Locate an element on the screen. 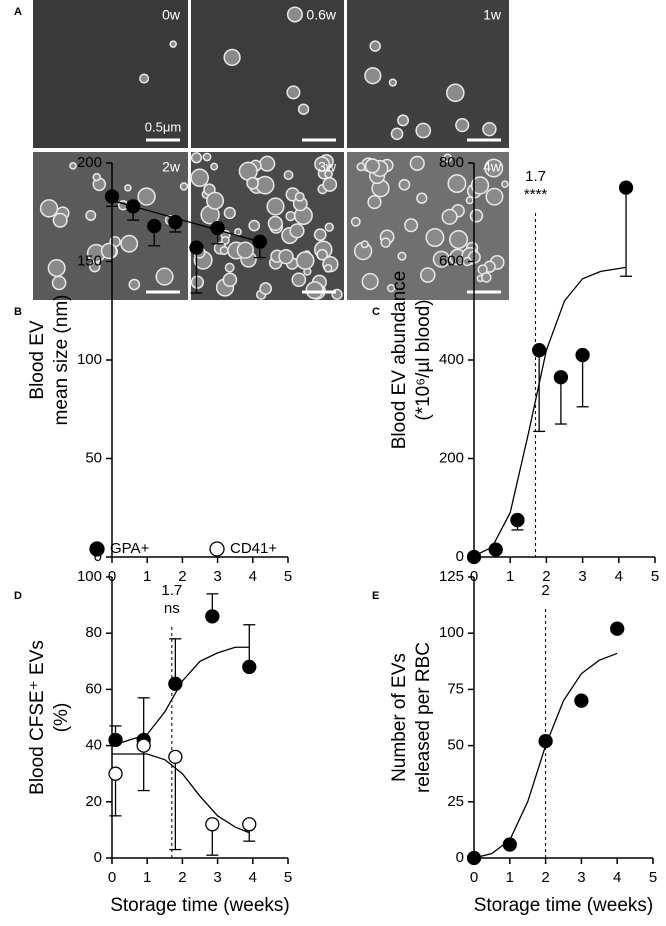  annotation: 2 is located at coordinates (545, 590).